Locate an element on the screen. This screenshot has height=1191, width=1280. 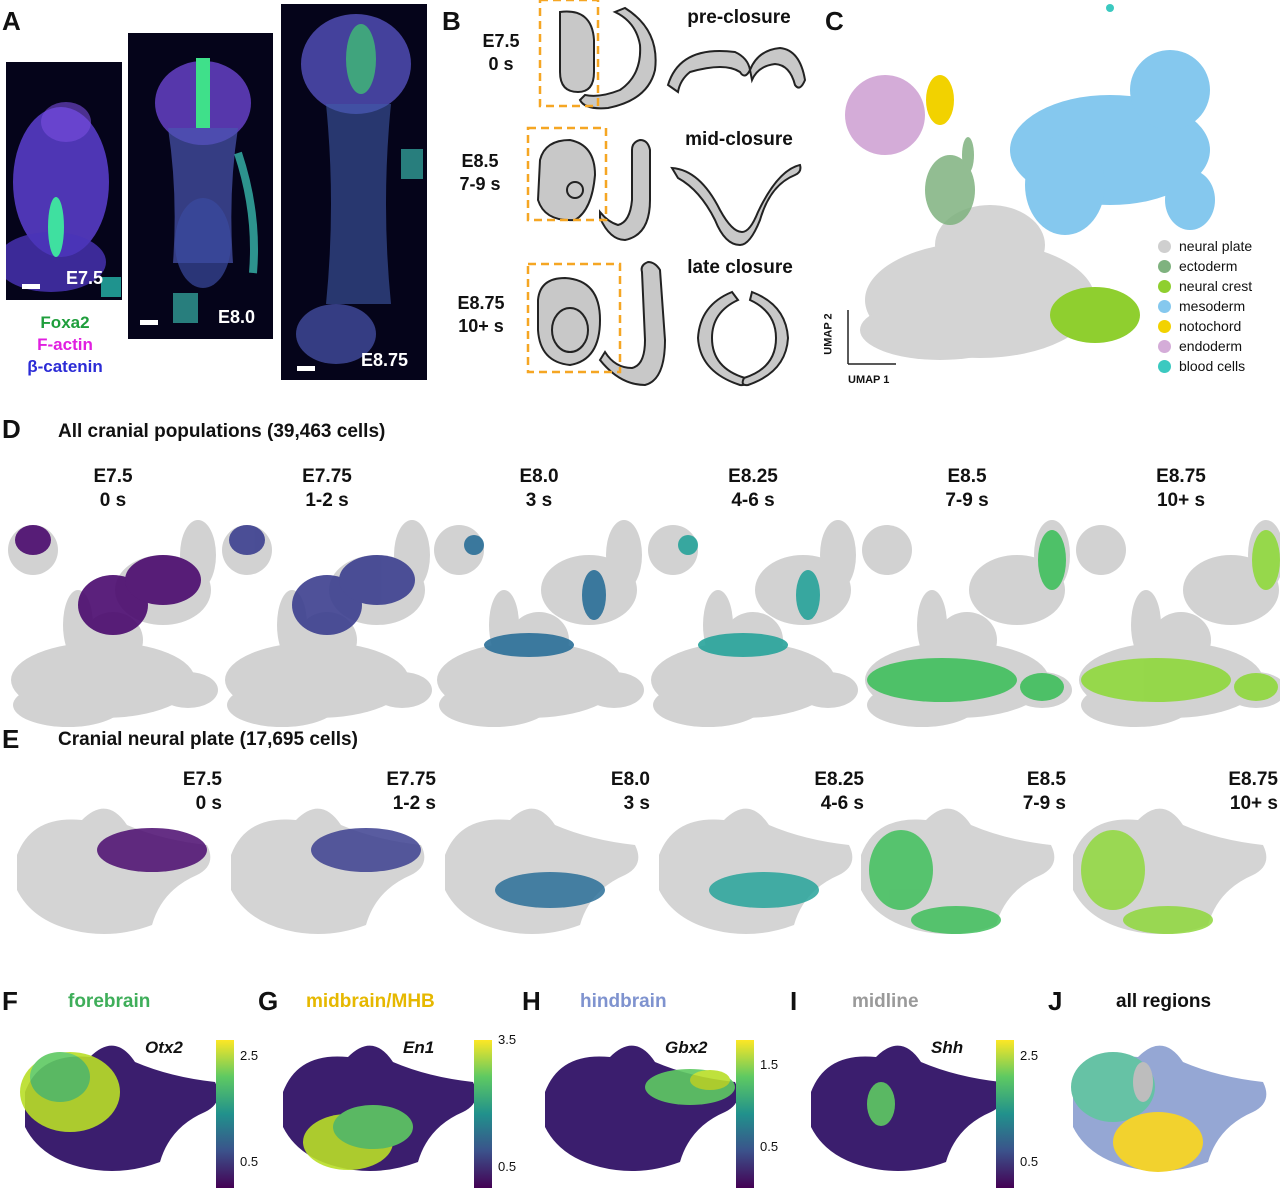
panel-label-i: I is located at coordinates (794, 1001).